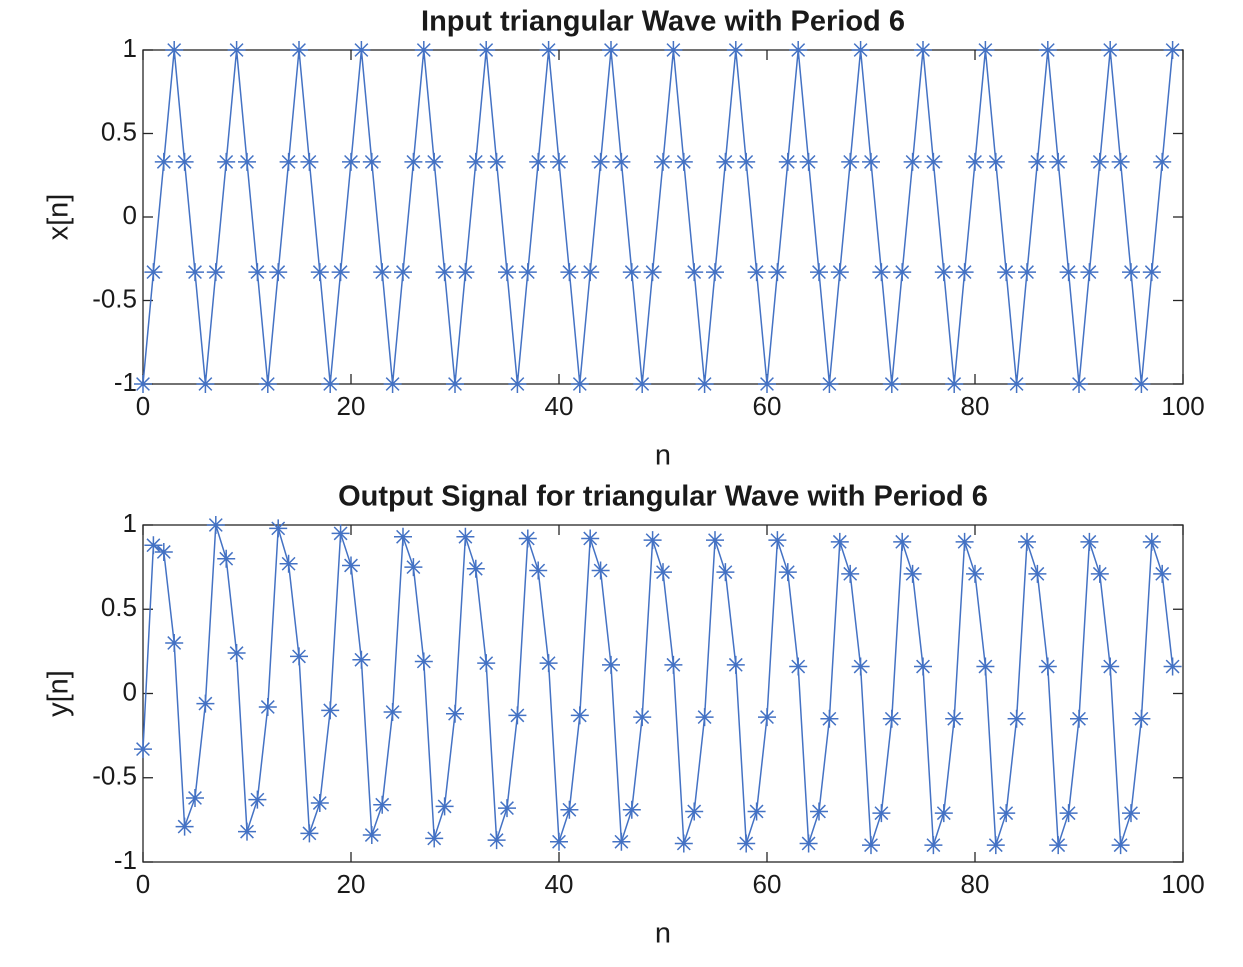 This screenshot has width=1243, height=967. What do you see at coordinates (559, 884) in the screenshot?
I see `x-tick-label: 40` at bounding box center [559, 884].